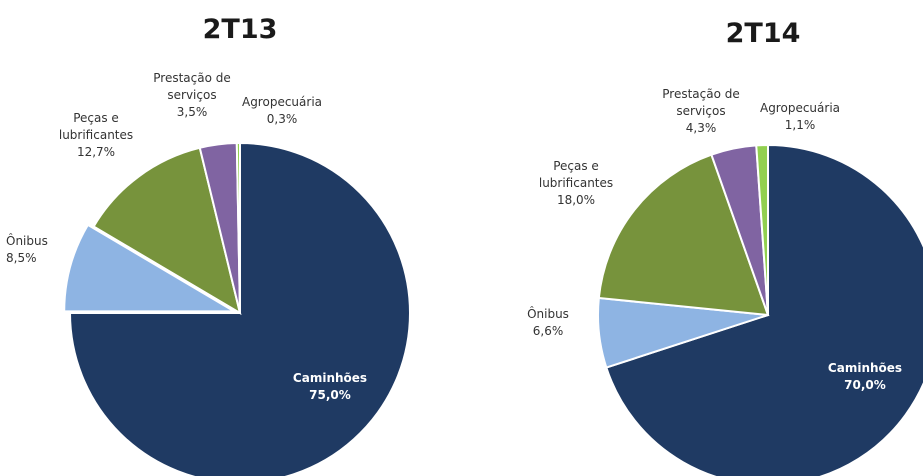 This screenshot has height=476, width=923. Describe the element at coordinates (800, 116) in the screenshot. I see `slice-label-agropecuaria: Agropecuária 1,1%` at that location.